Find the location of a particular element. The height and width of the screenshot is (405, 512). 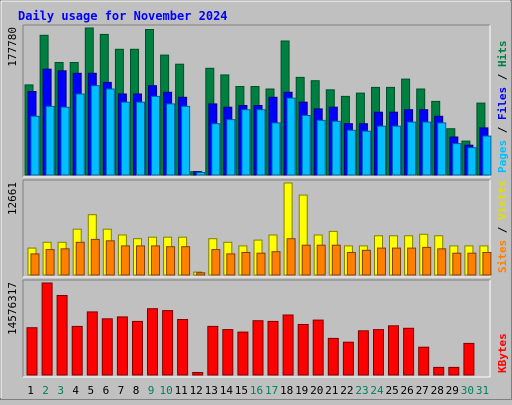

x-label-day-10: 10 is located at coordinates (165, 390).